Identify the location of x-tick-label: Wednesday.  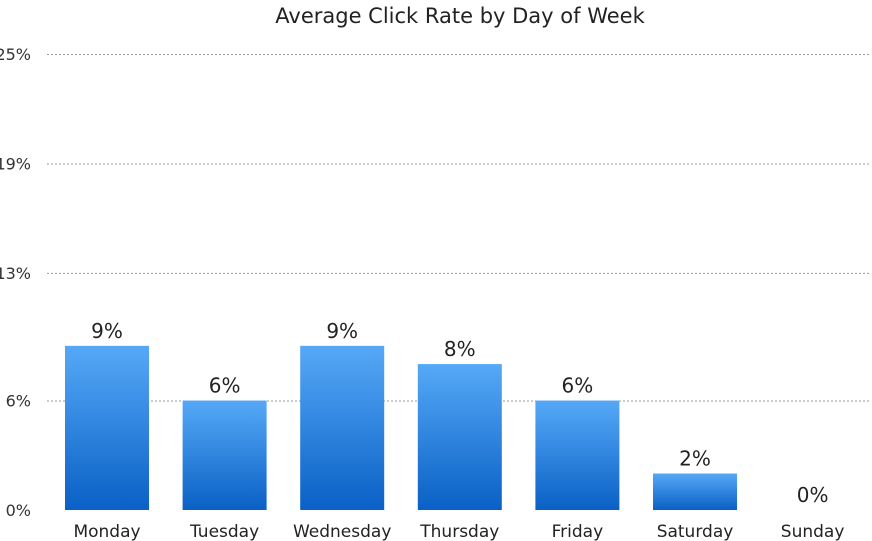
(342, 531).